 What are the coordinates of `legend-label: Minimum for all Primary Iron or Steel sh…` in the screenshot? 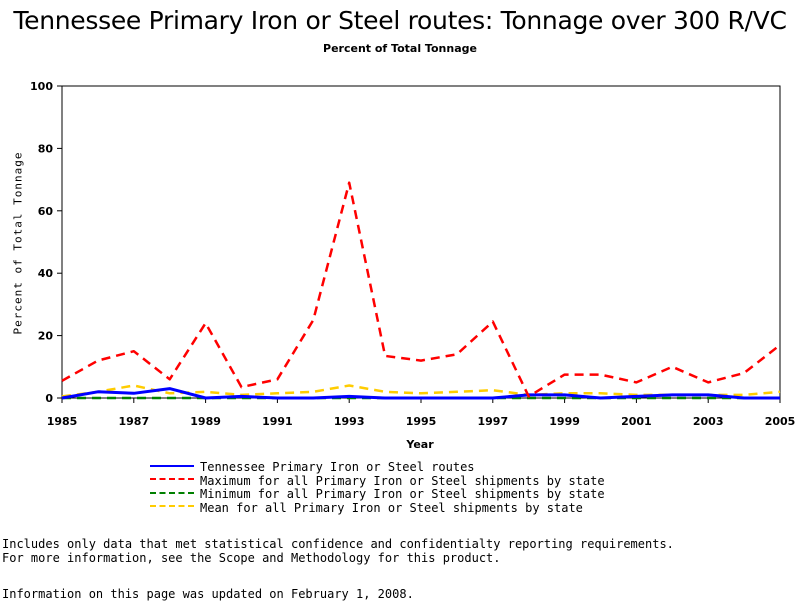 It's located at (402, 494).